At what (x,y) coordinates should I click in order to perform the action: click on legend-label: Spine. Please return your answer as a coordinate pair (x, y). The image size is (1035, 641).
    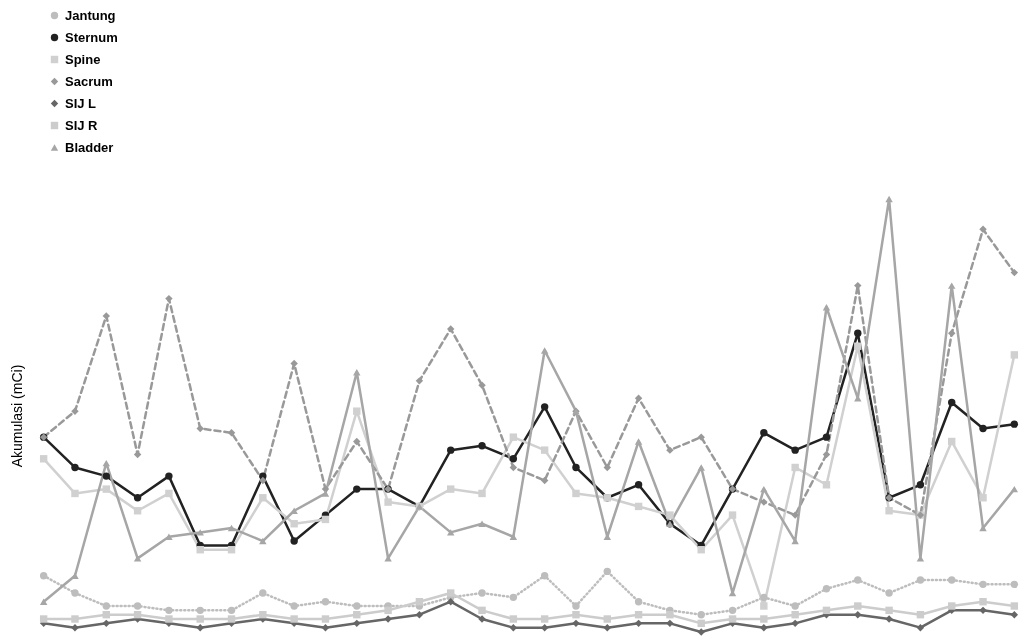
    Looking at the image, I should click on (83, 59).